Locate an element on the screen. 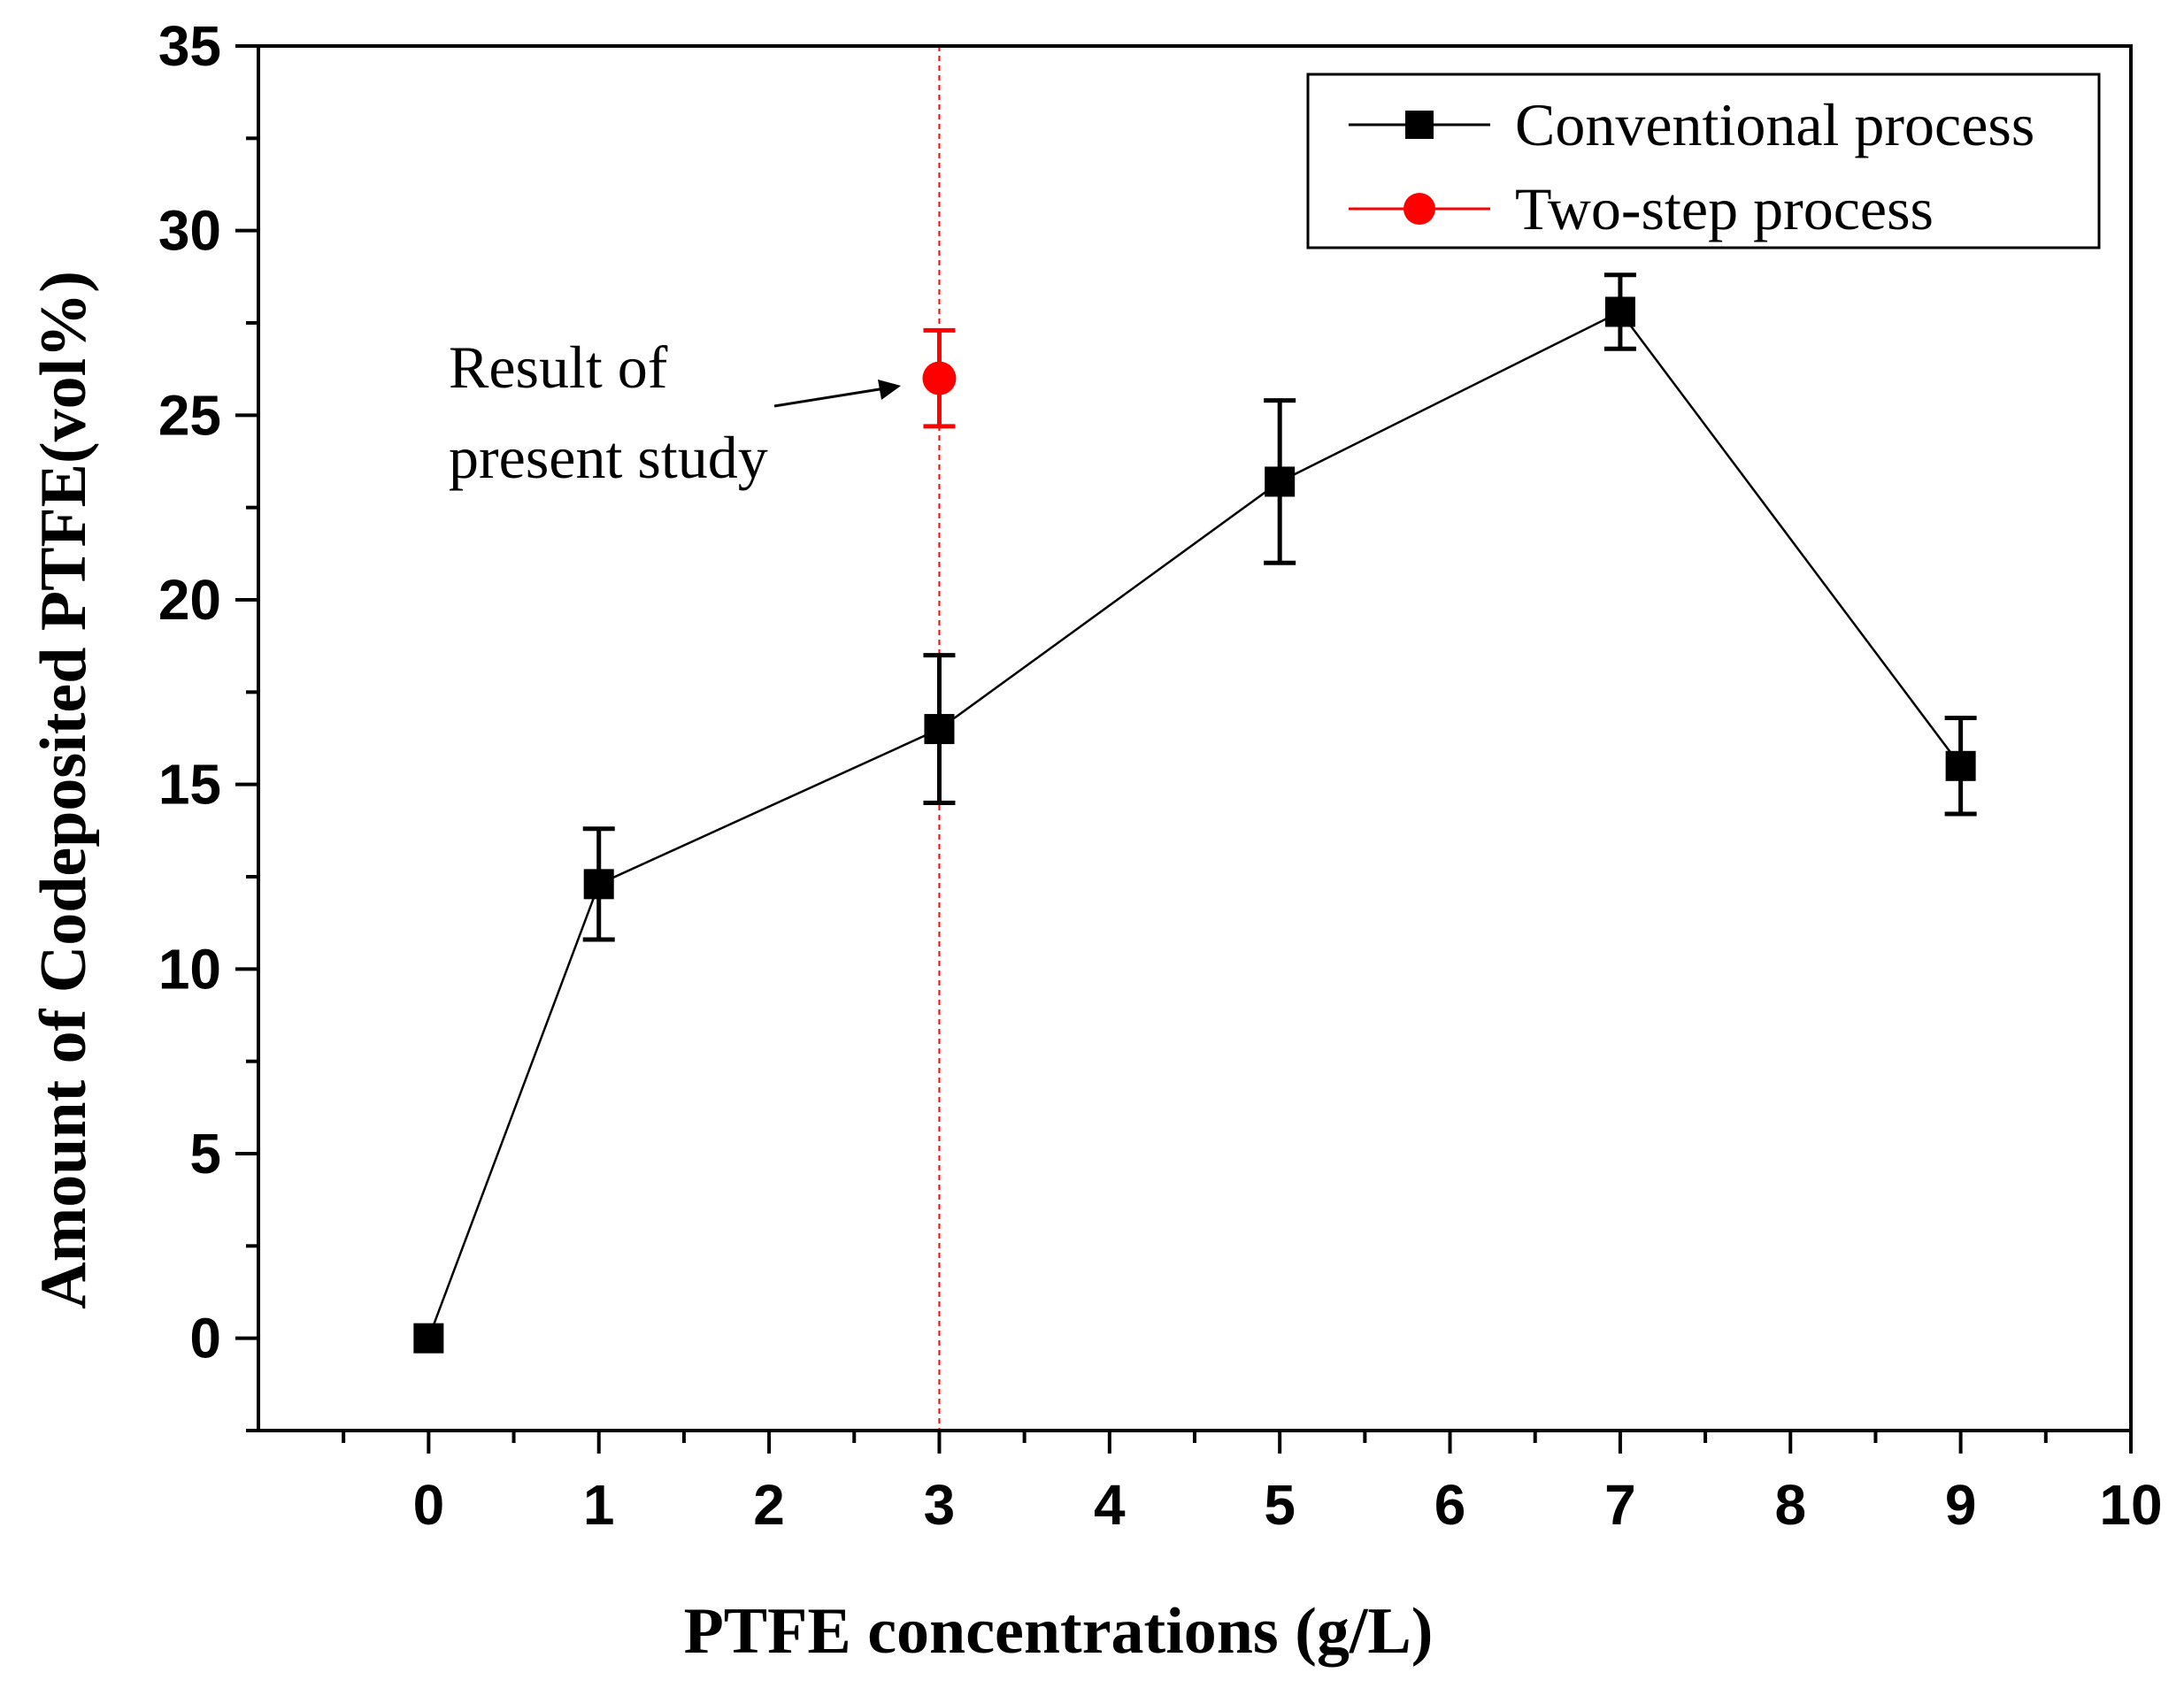 Image resolution: width=2184 pixels, height=1688 pixels. x-tick-label: 2 is located at coordinates (769, 1505).